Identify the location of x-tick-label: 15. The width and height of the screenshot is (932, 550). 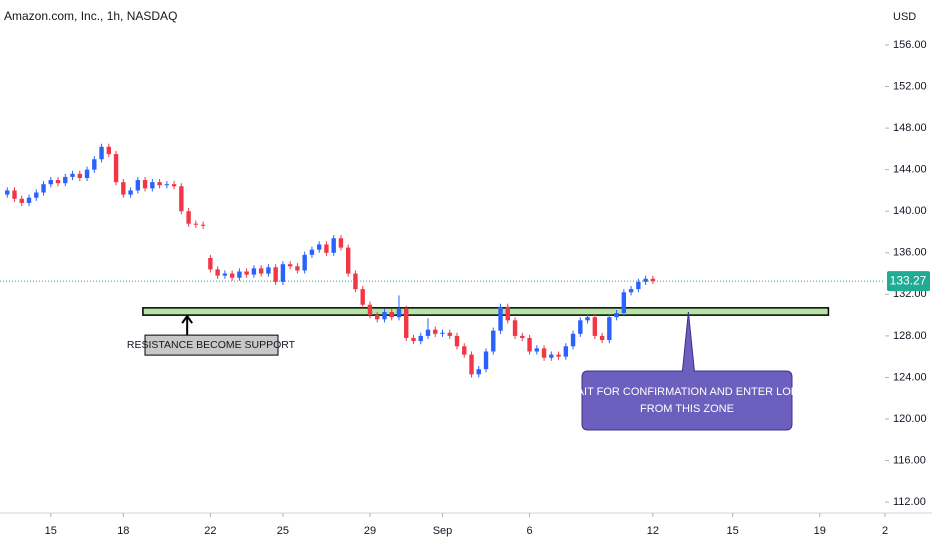
(51, 531).